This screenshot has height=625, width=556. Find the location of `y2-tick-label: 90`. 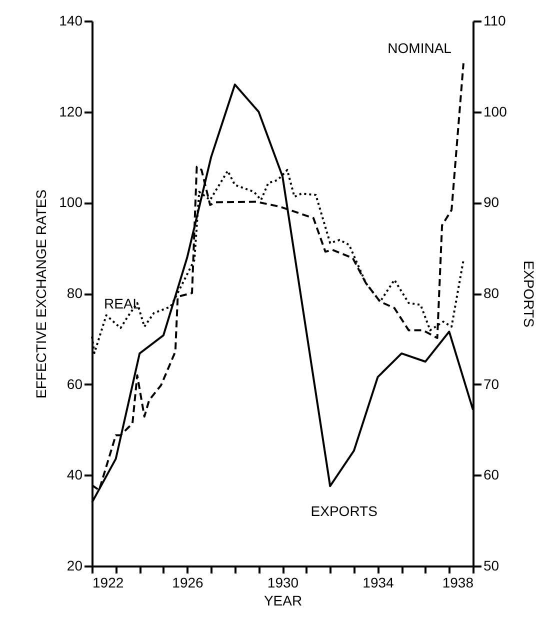

y2-tick-label: 90 is located at coordinates (492, 202).